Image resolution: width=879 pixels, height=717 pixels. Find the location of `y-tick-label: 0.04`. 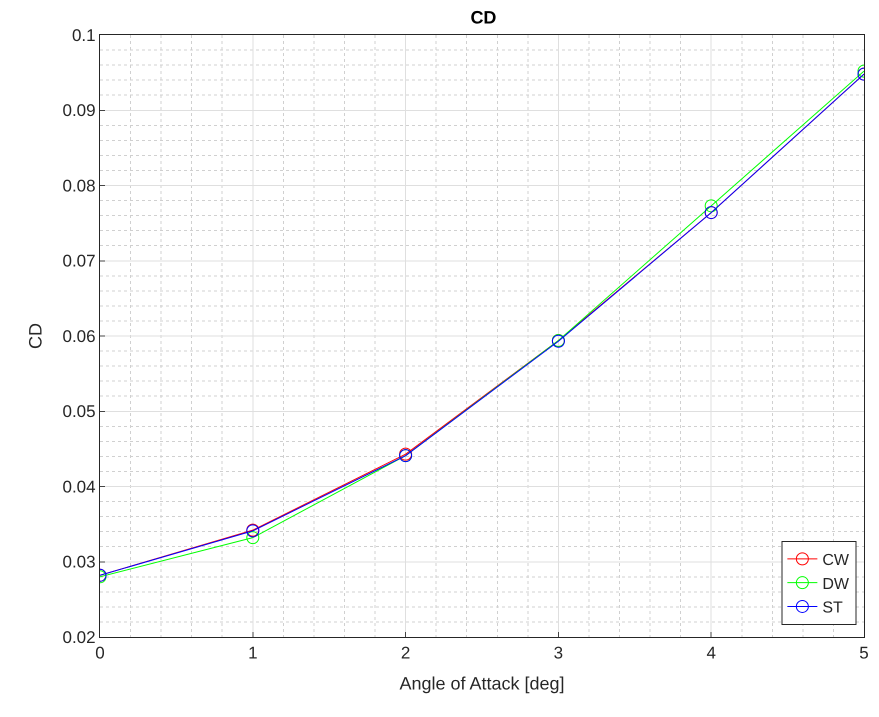

y-tick-label: 0.04 is located at coordinates (79, 486).